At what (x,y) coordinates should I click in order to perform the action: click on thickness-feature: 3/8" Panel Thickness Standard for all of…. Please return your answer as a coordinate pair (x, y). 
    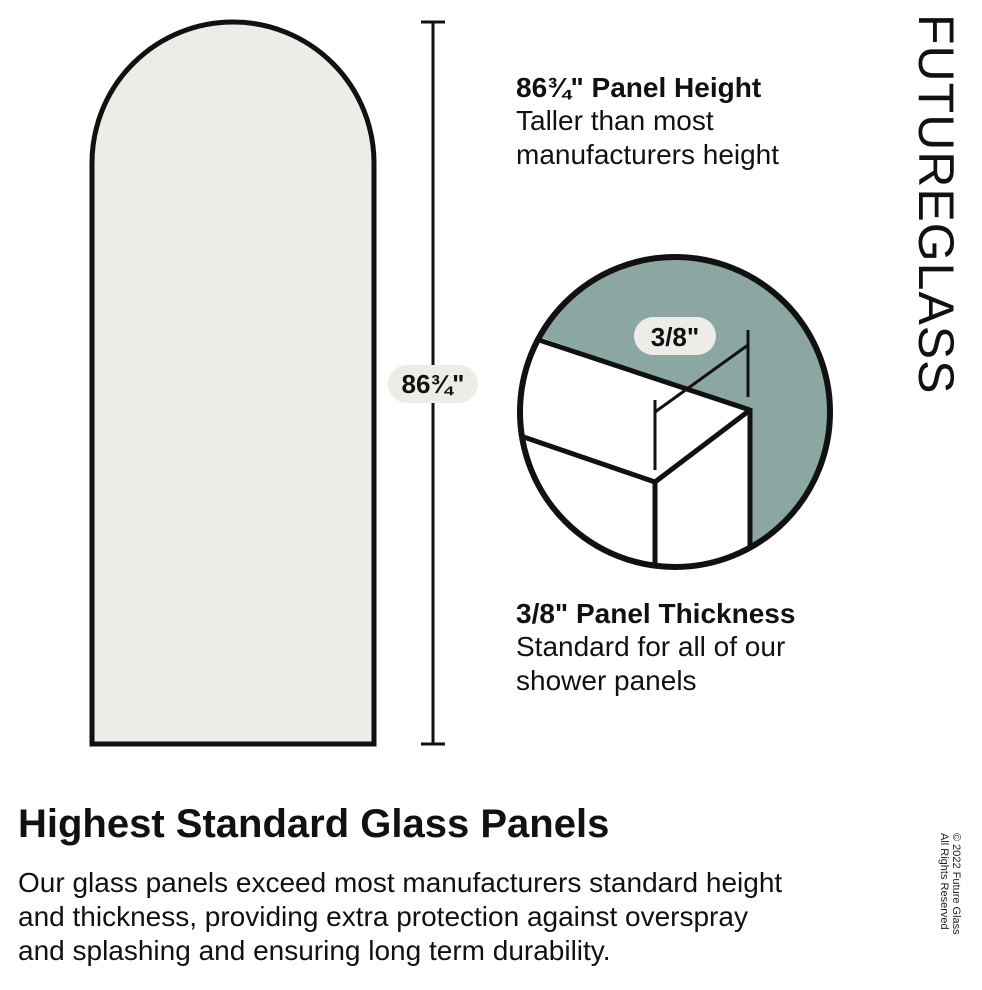
    Looking at the image, I should click on (655, 648).